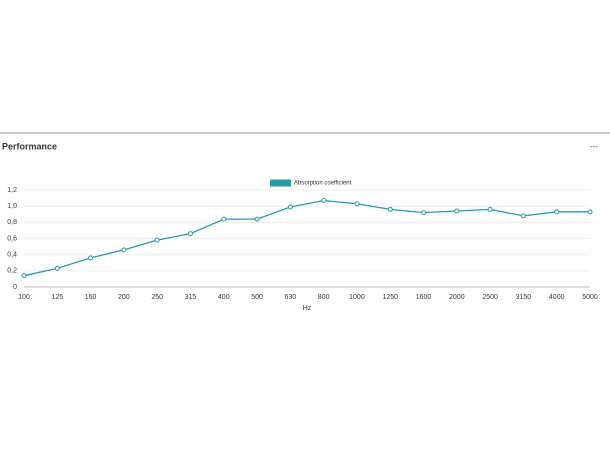  What do you see at coordinates (524, 297) in the screenshot?
I see `x-tick-label: 3150` at bounding box center [524, 297].